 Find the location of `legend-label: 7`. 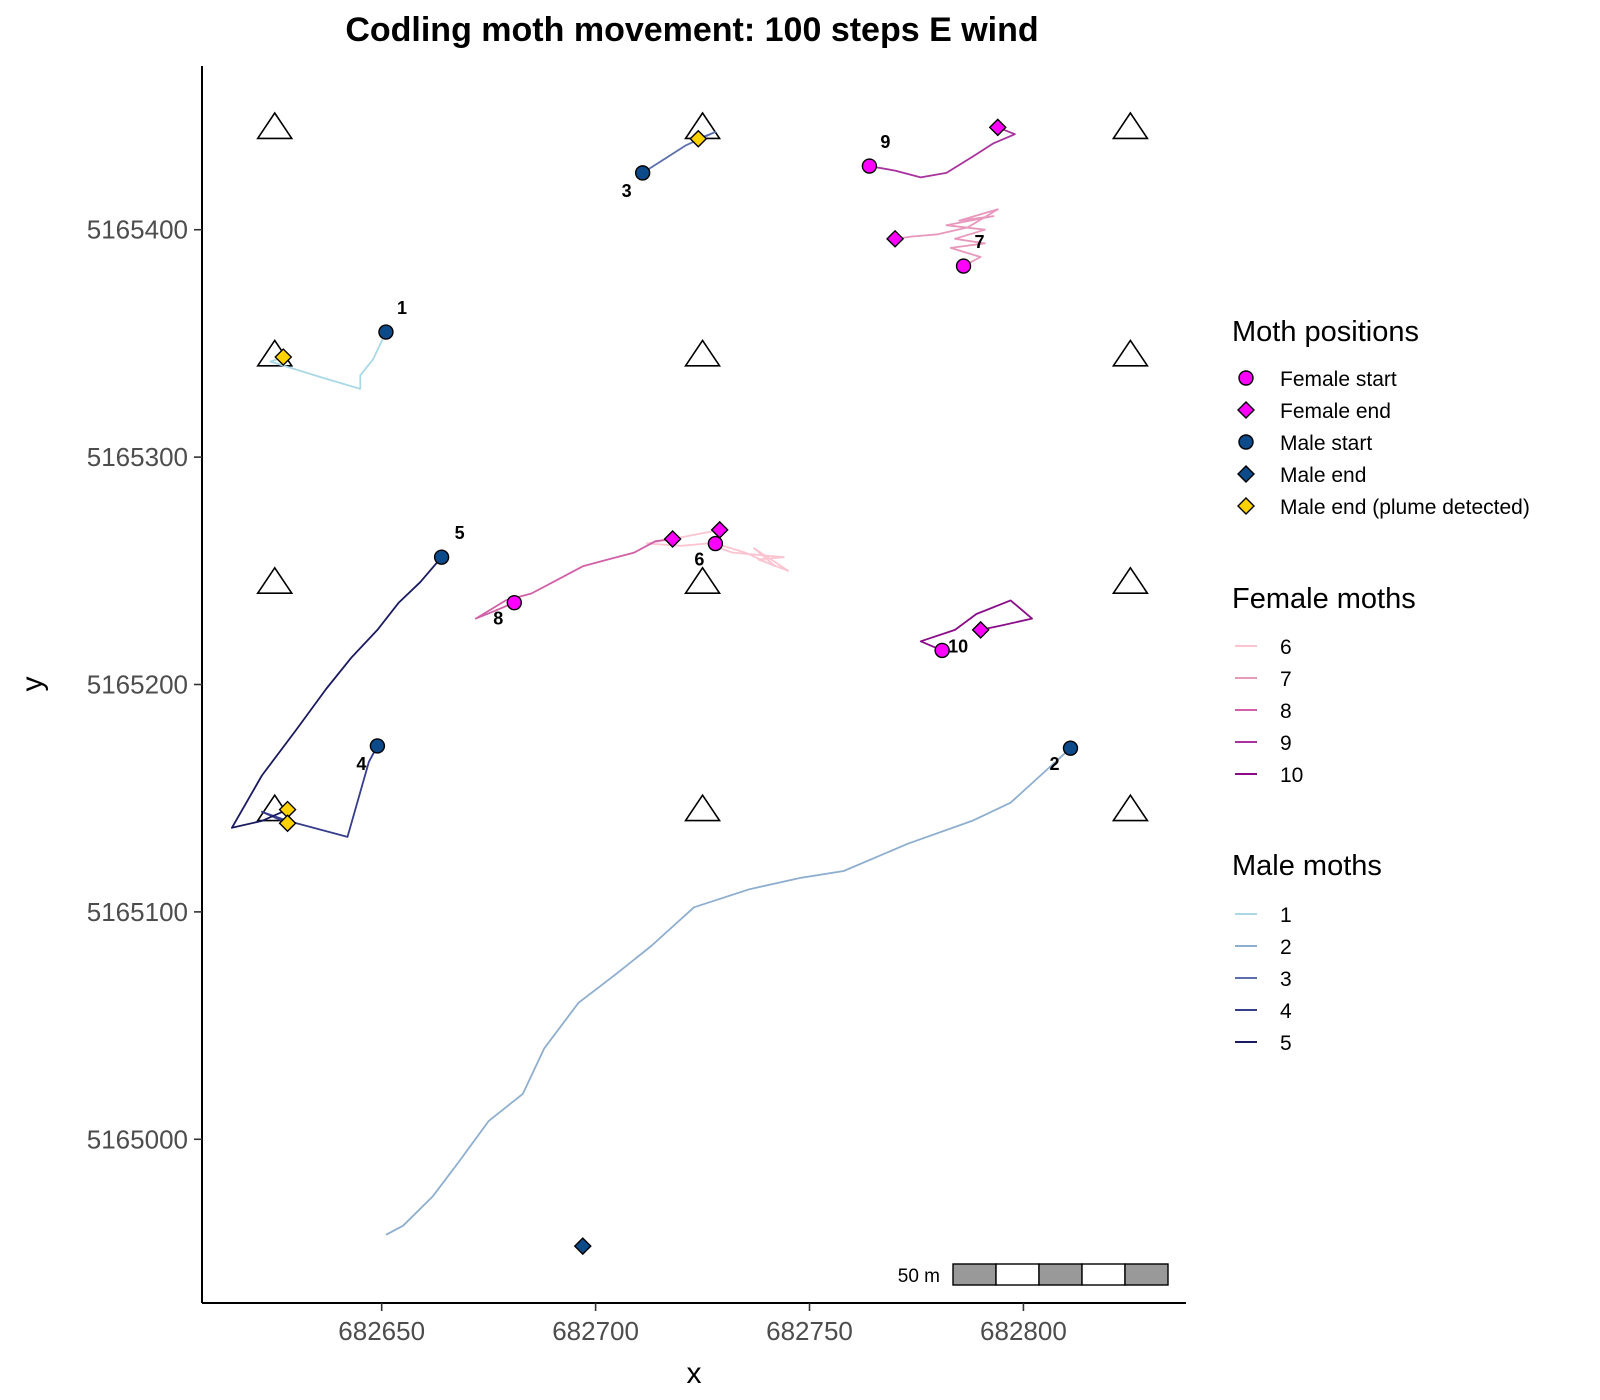

legend-label: 7 is located at coordinates (1286, 679).